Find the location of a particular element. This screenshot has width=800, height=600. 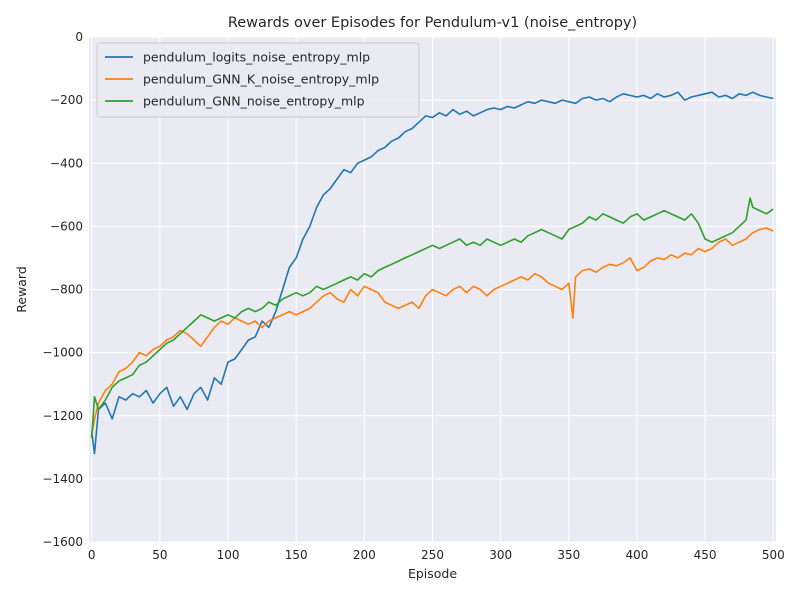

legend-entry: pendulum_GNN_K_noise_entropy_mlp is located at coordinates (261, 79).